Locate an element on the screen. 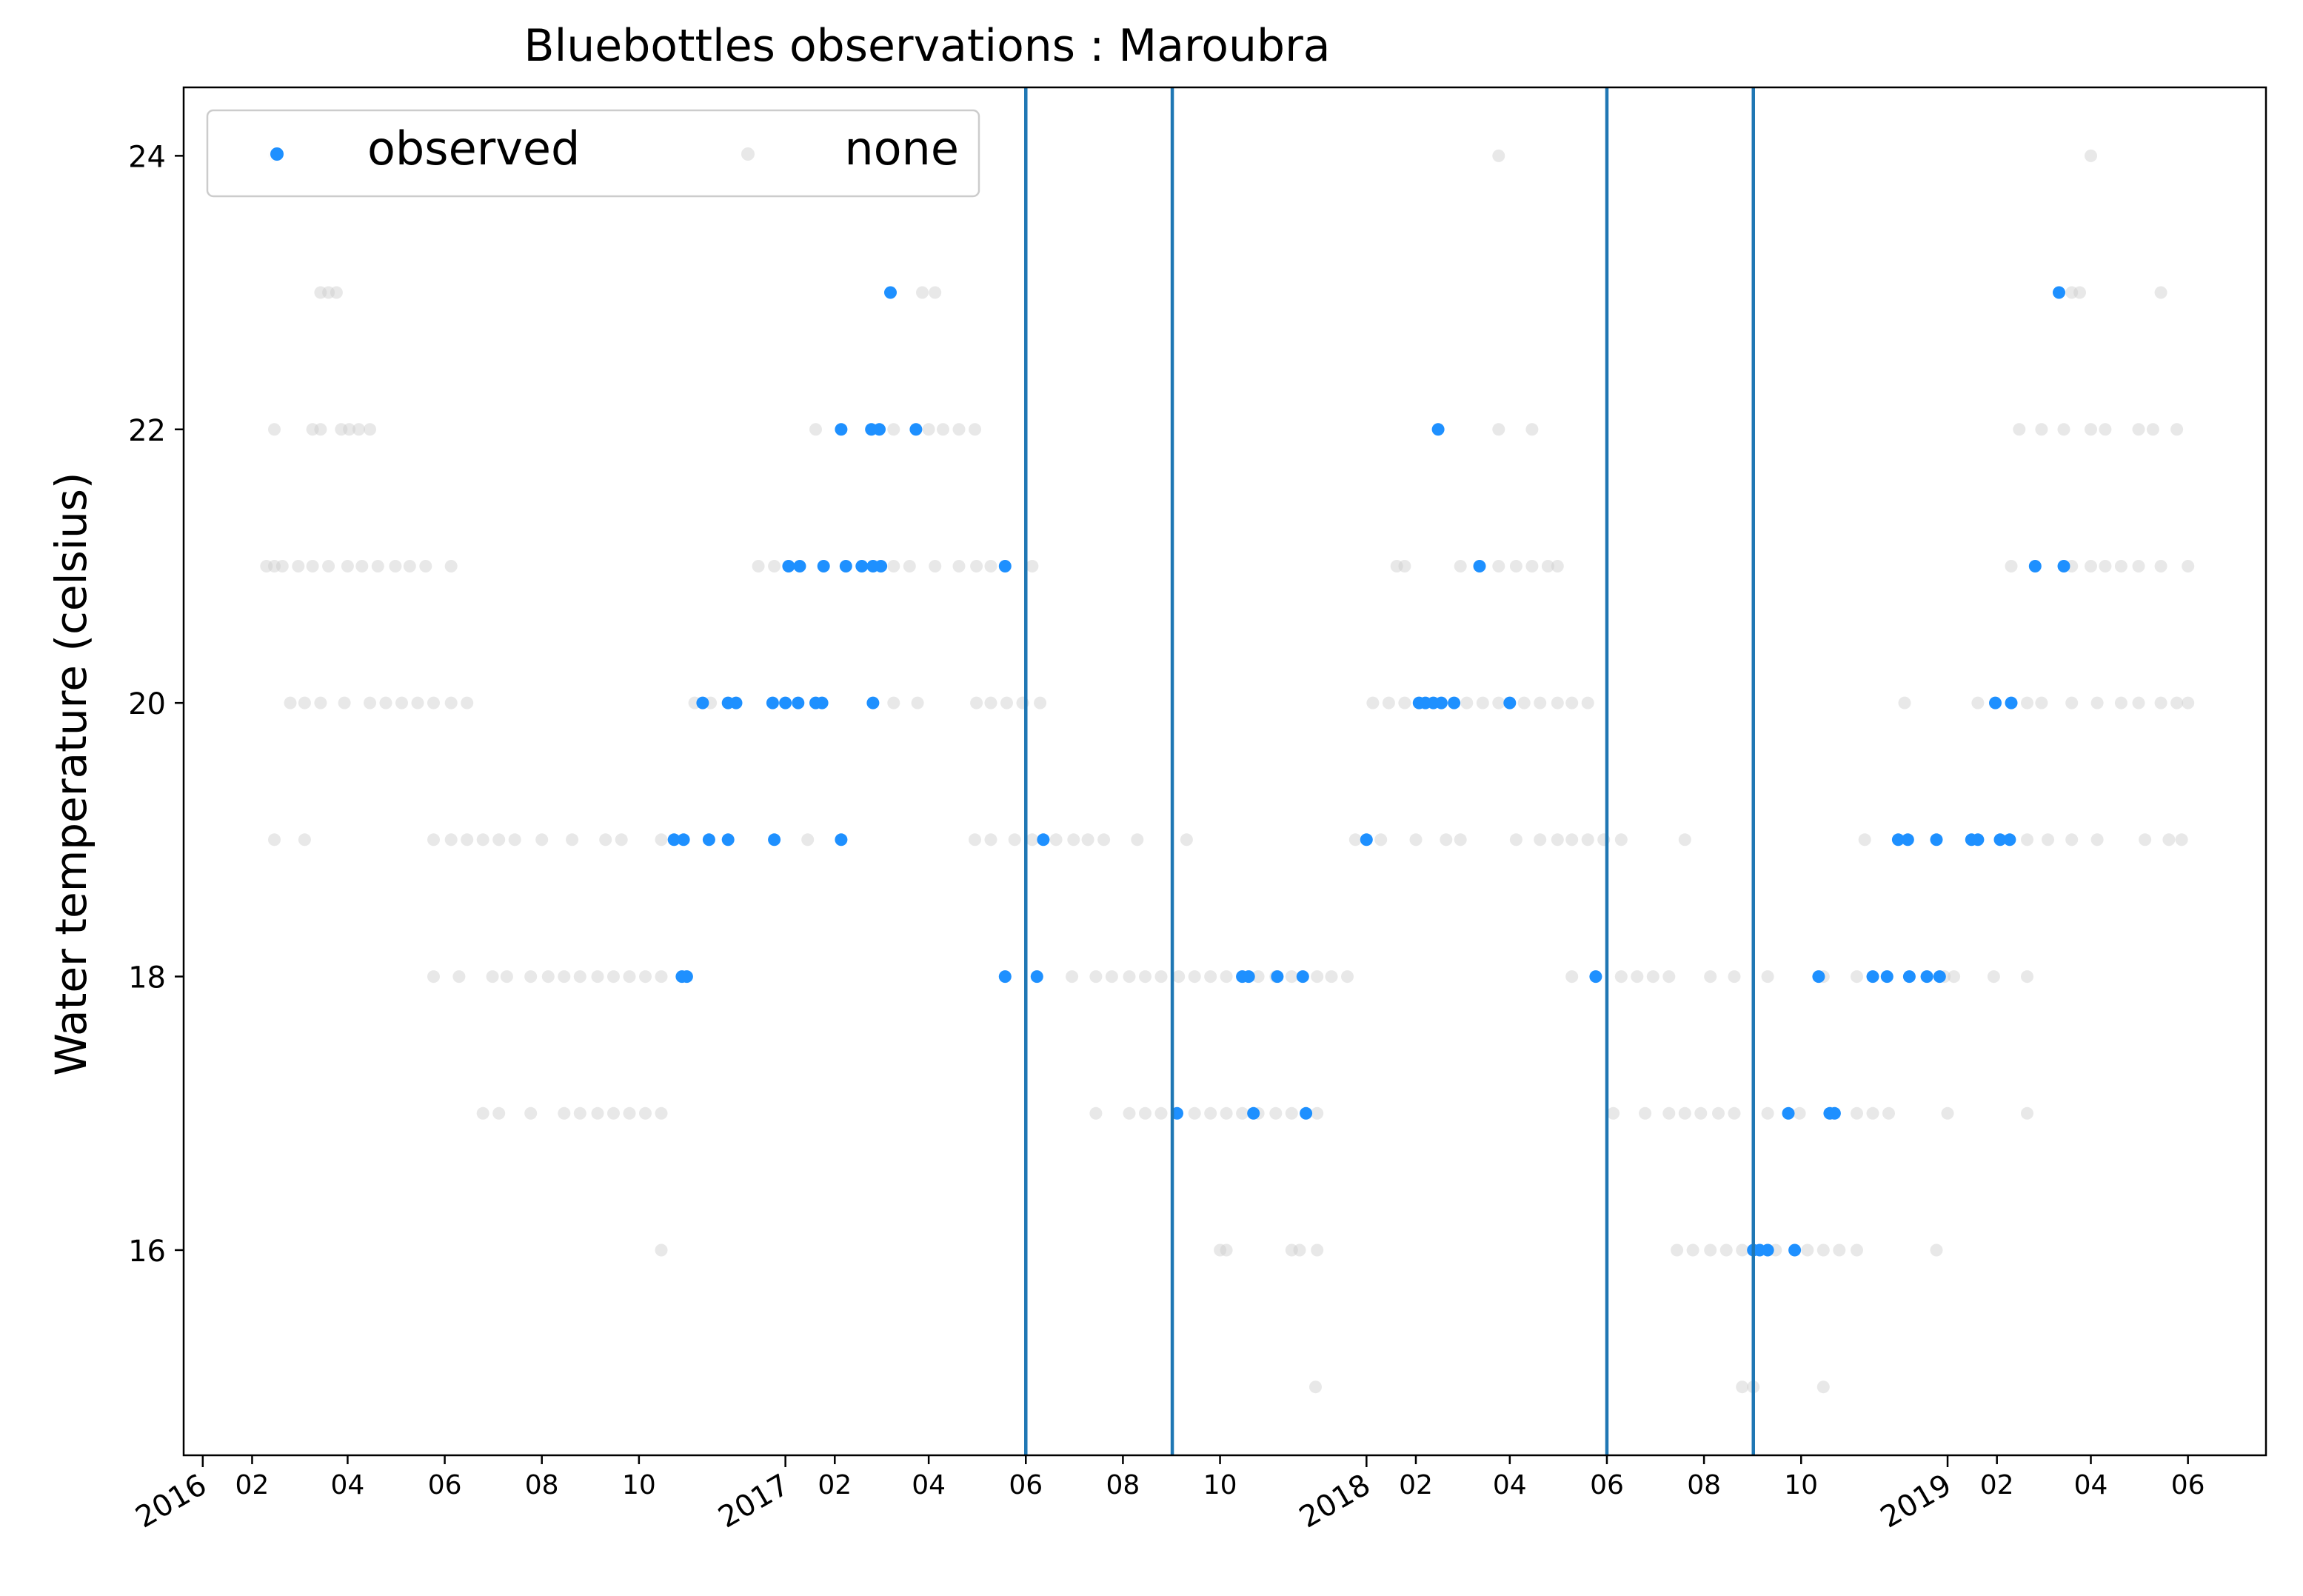 Image resolution: width=2303 pixels, height=1596 pixels. legend-box is located at coordinates (593, 153).